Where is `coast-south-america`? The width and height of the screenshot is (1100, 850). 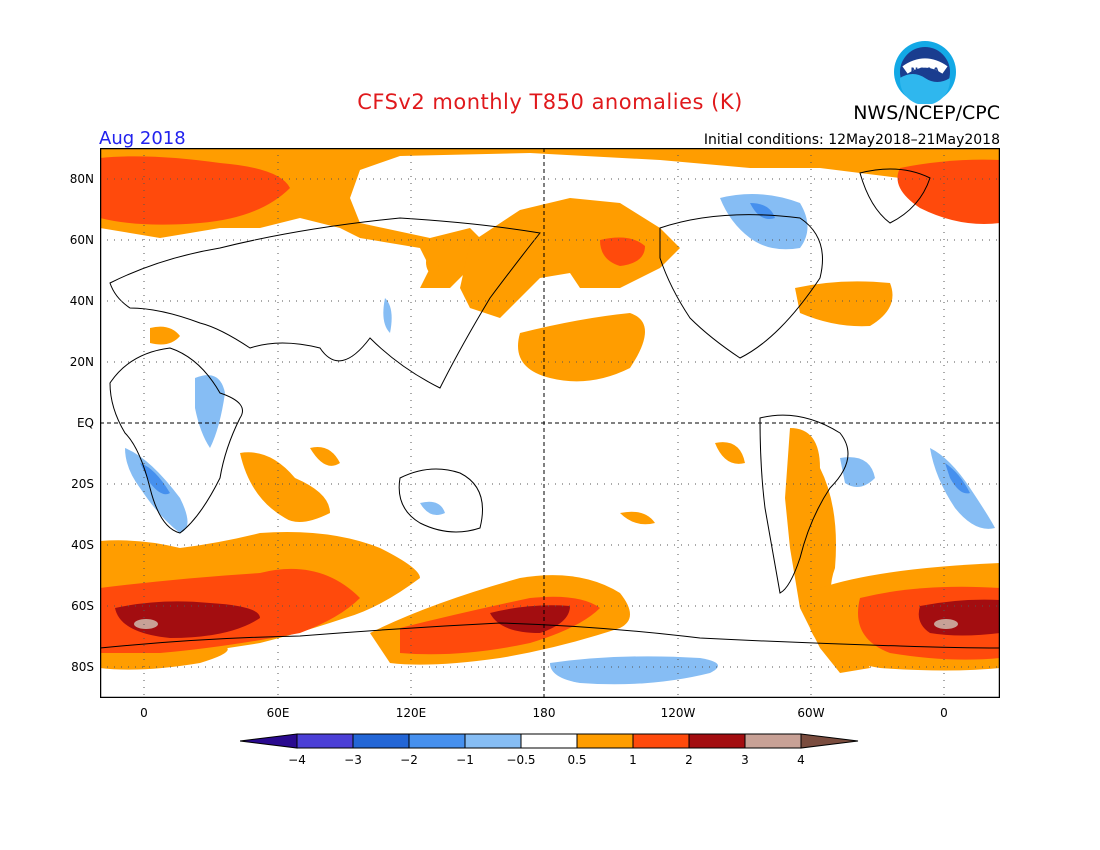 coast-south-america is located at coordinates (804, 504).